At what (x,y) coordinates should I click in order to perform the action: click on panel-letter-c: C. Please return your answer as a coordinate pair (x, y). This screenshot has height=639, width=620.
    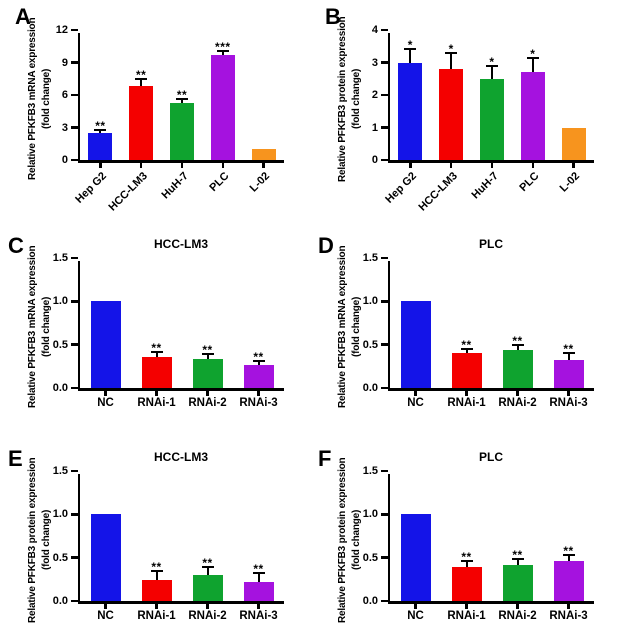
    Looking at the image, I should click on (16, 245).